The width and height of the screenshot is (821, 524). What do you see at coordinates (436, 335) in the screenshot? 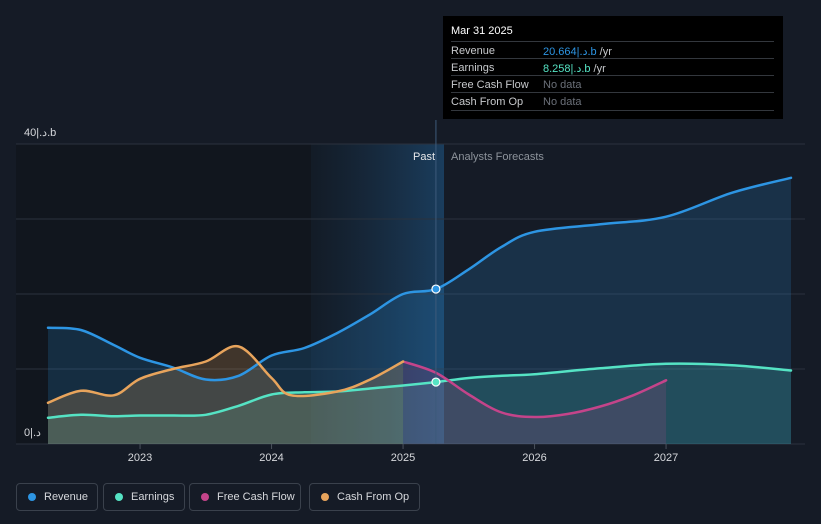
I see `series-markers` at bounding box center [436, 335].